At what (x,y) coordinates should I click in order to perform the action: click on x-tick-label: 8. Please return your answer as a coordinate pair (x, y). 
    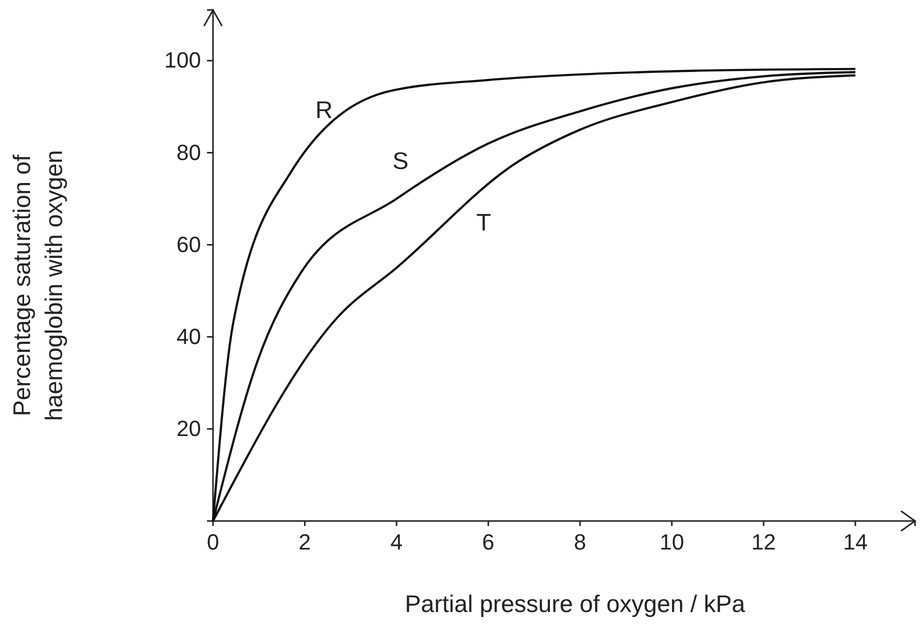
    Looking at the image, I should click on (580, 542).